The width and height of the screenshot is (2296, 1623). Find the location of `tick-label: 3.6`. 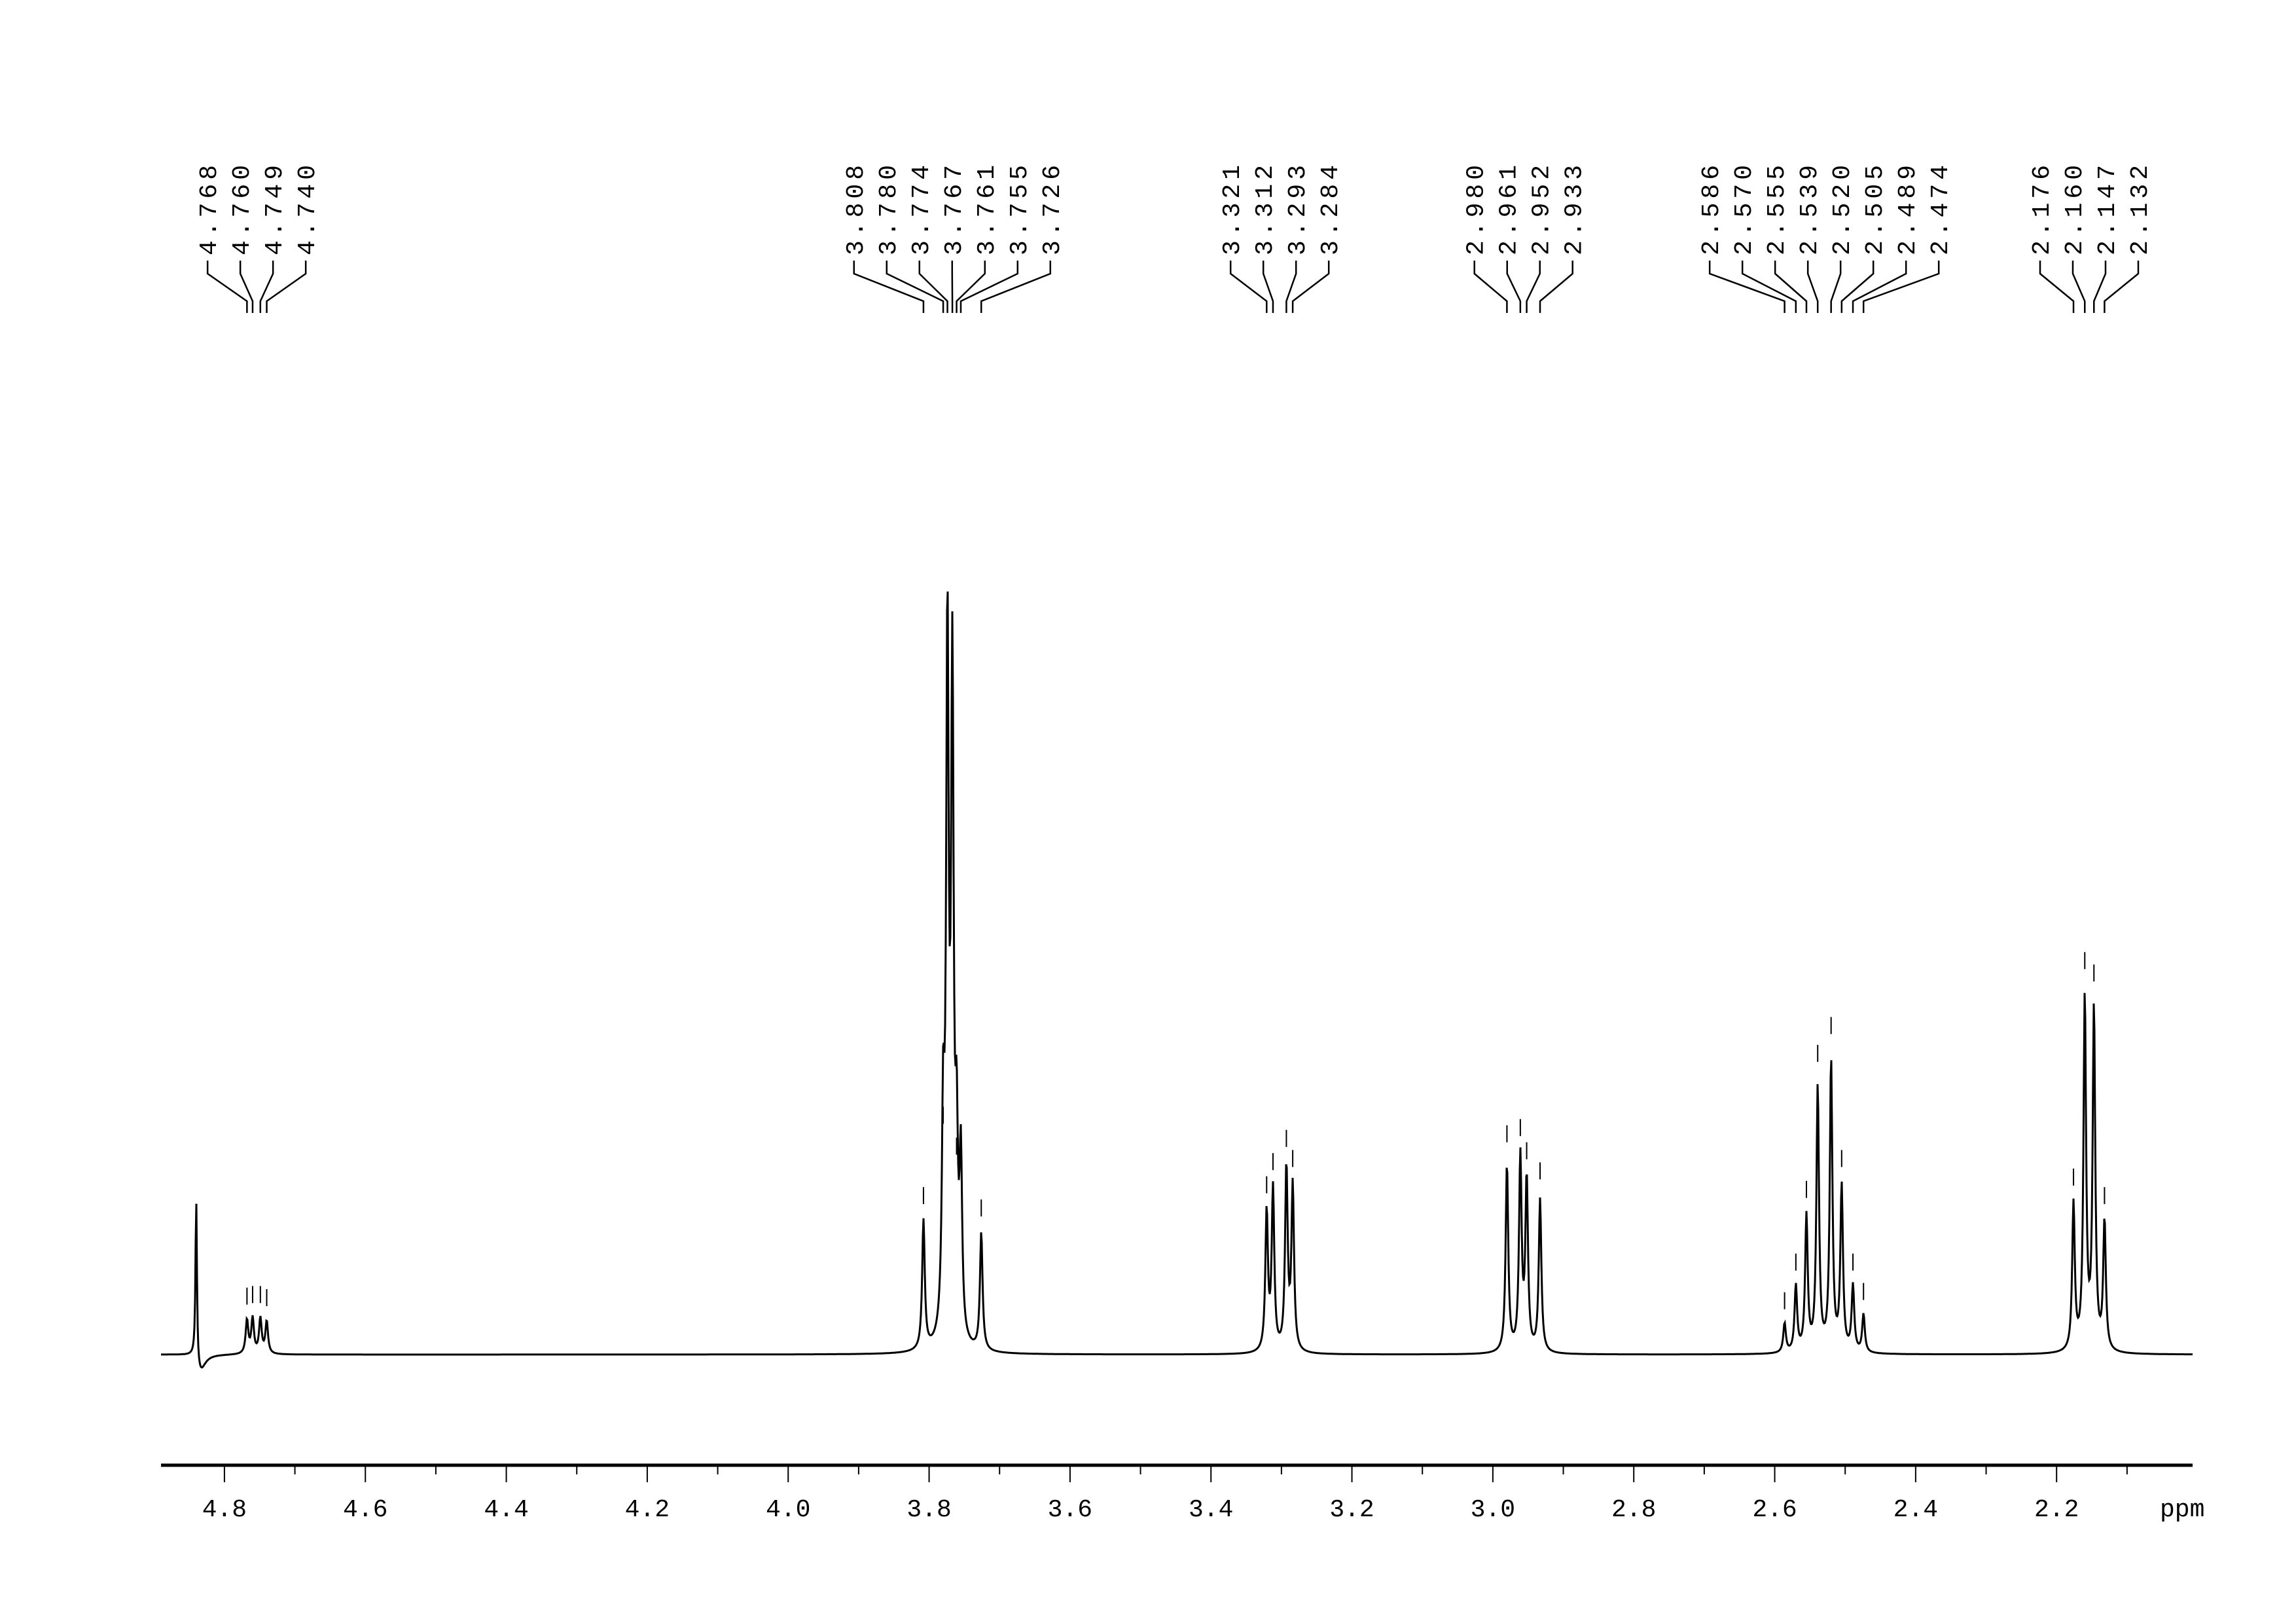

tick-label: 3.6 is located at coordinates (1070, 1510).